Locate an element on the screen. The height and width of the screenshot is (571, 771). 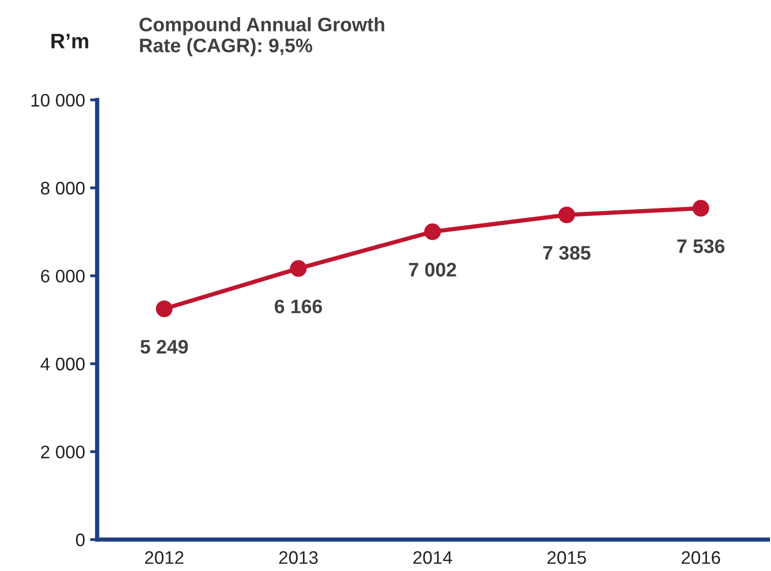
y-axis-title: R’m is located at coordinates (70, 41).